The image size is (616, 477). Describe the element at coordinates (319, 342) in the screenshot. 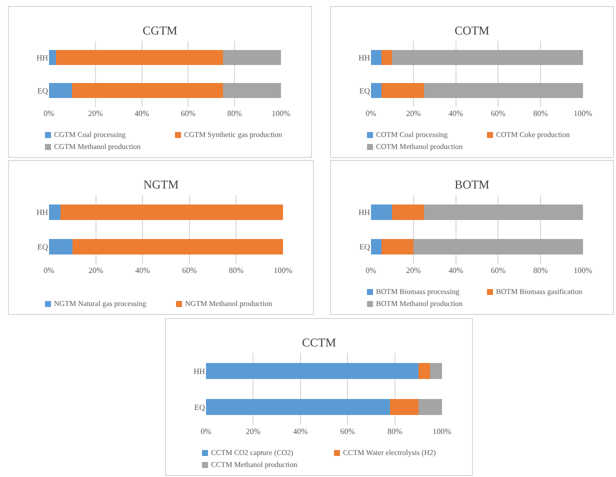

I see `chart-title: CCTM` at that location.